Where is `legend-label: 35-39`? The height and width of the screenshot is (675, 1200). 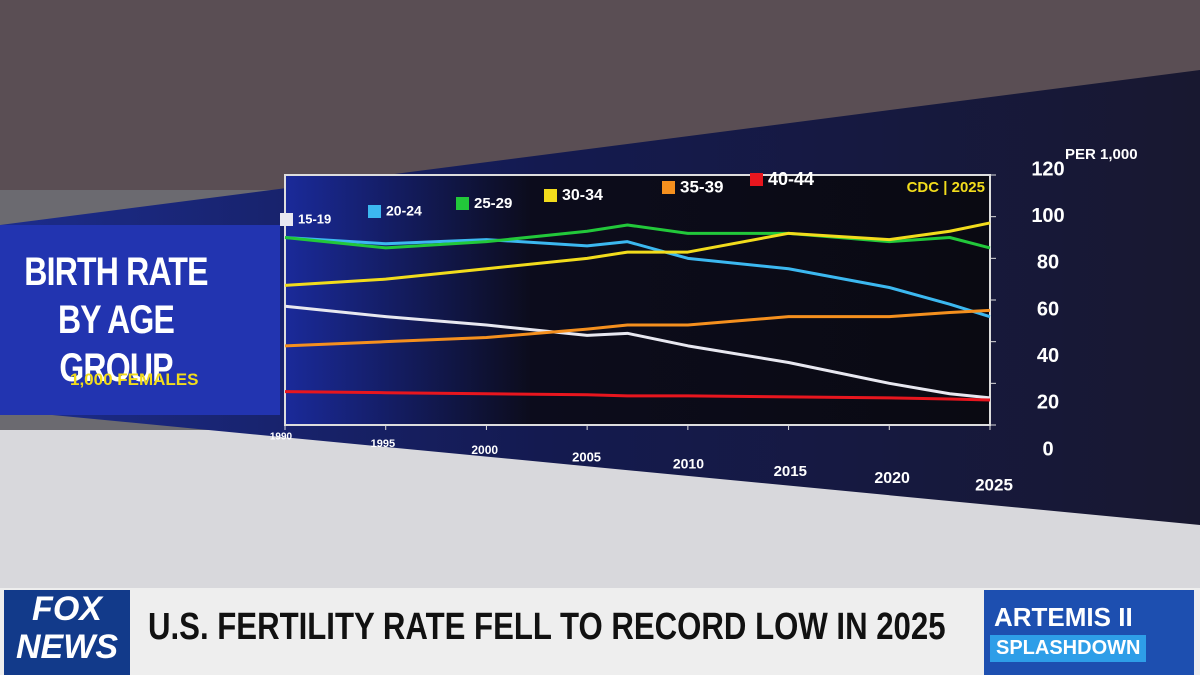
legend-label: 35-39 is located at coordinates (701, 186).